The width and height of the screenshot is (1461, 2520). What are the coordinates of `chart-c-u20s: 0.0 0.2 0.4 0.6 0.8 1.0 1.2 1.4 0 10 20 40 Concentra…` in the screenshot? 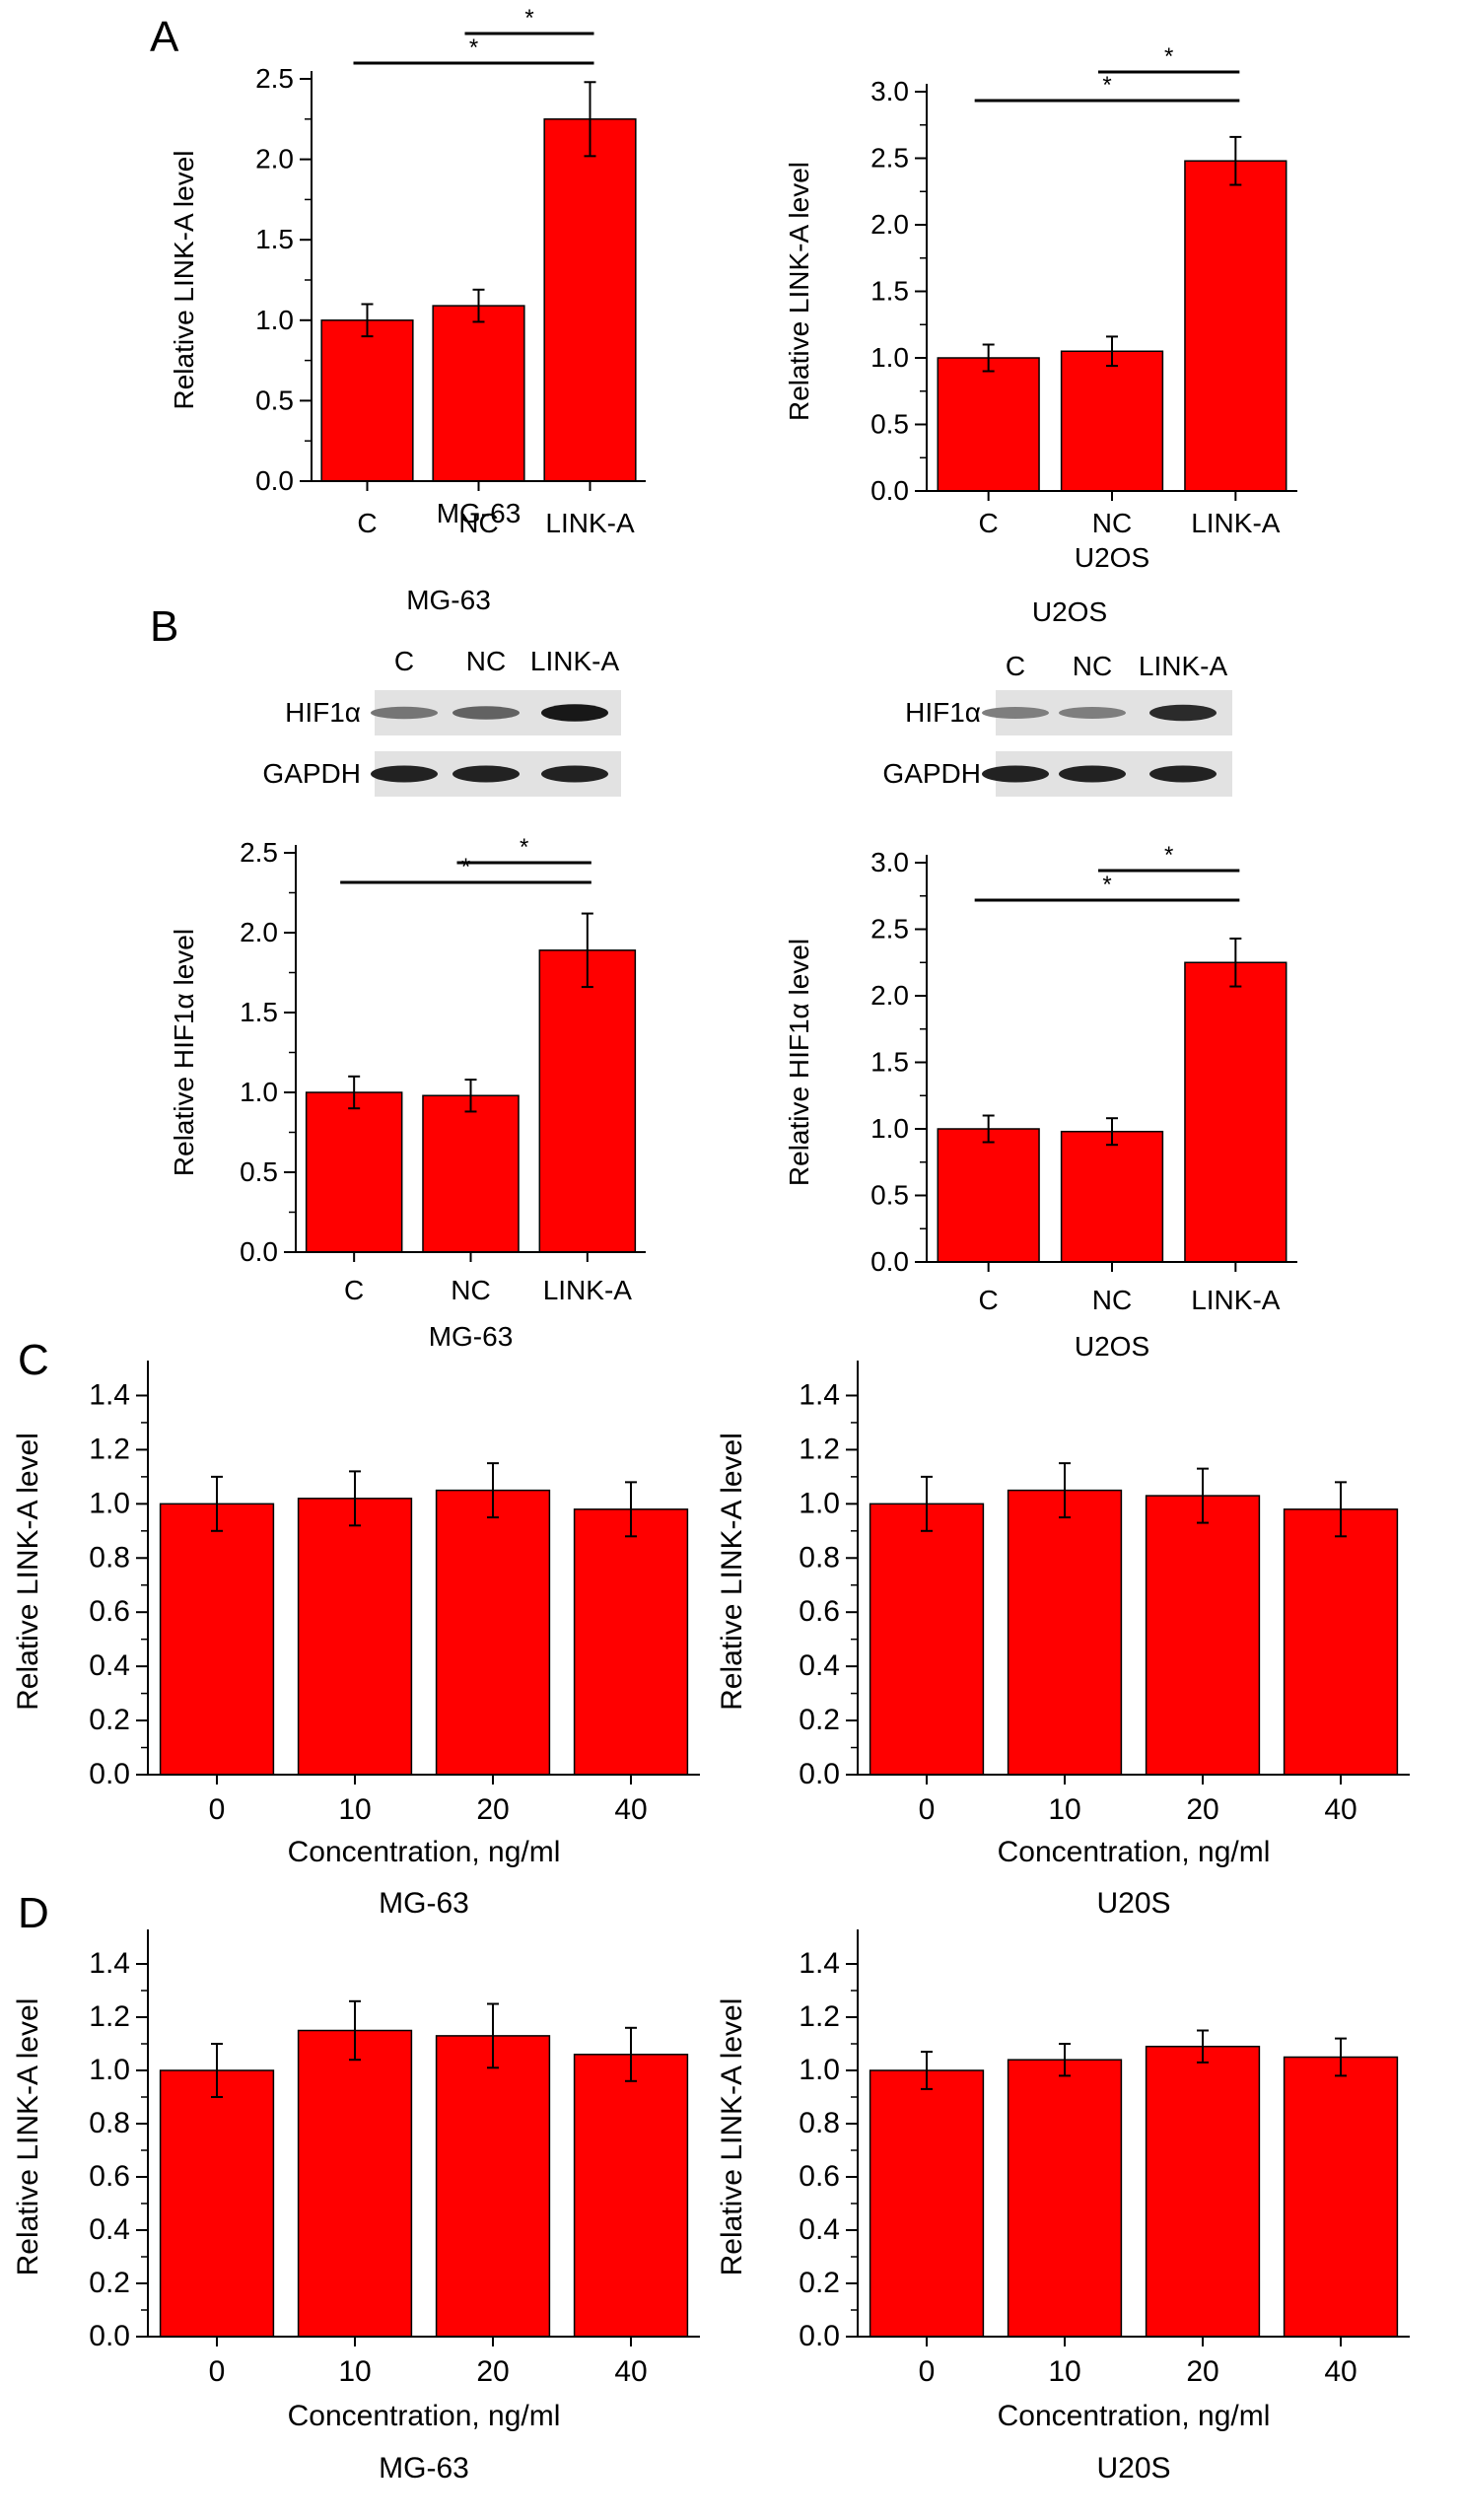 It's located at (1063, 1640).